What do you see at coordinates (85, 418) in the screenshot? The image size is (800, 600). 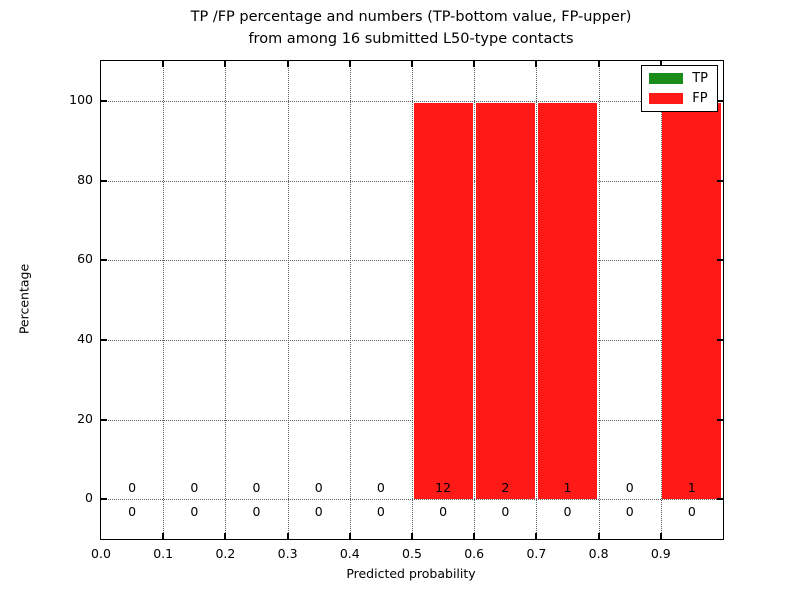 I see `y-tick-label: 20` at bounding box center [85, 418].